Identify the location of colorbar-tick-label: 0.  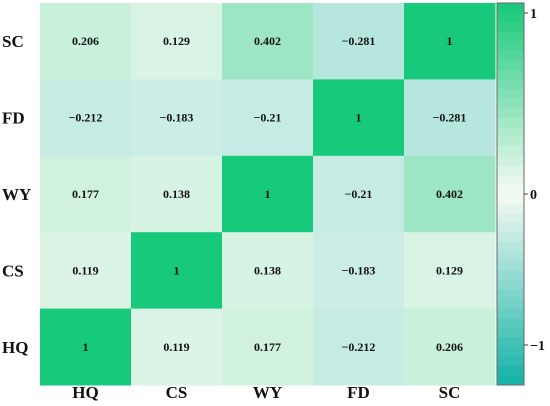
(533, 195).